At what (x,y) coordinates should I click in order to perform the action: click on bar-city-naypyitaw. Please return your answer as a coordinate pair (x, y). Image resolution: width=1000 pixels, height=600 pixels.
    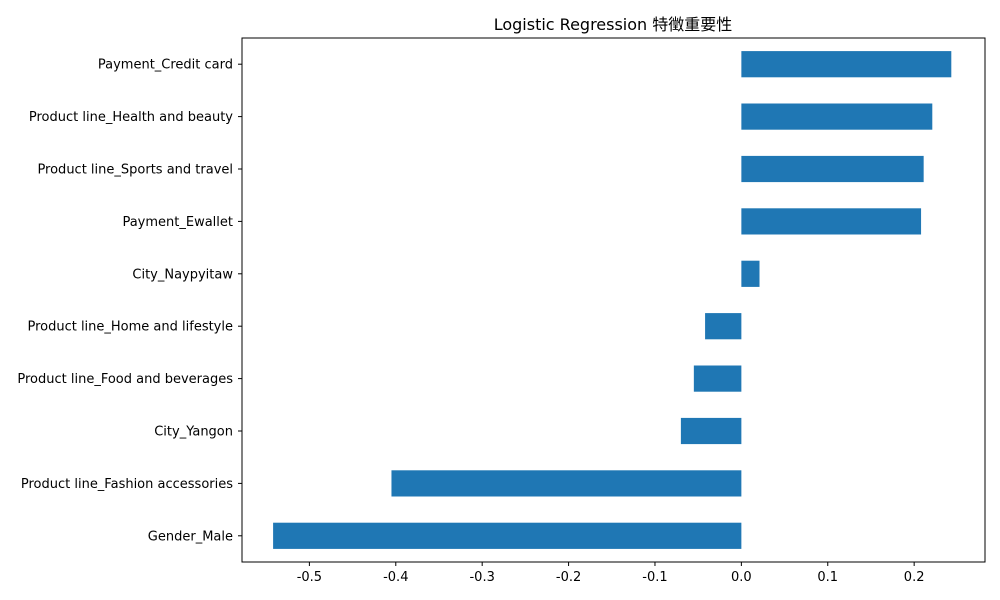
    Looking at the image, I should click on (750, 273).